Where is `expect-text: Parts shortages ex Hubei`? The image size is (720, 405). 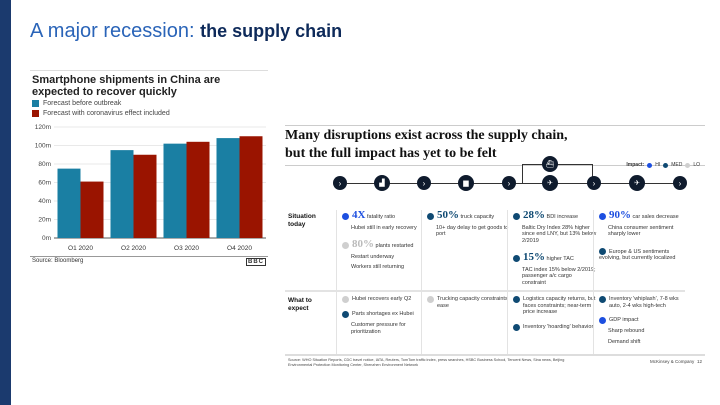
expect-text: Parts shortages ex Hubei is located at coordinates (383, 314).